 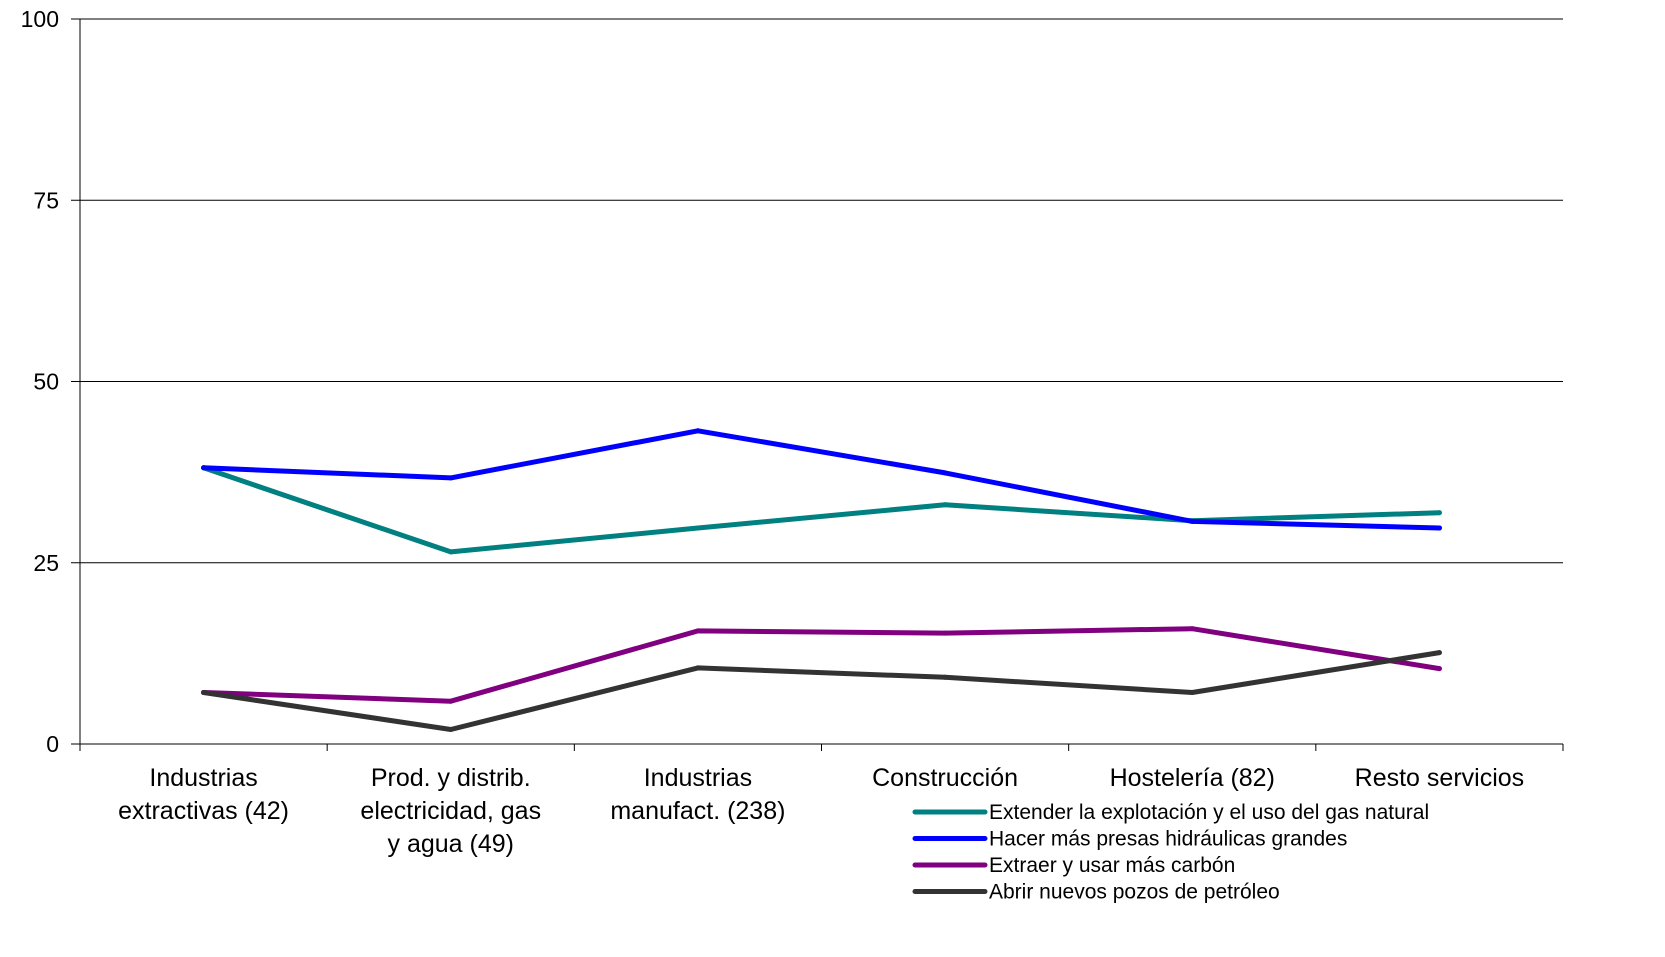 I want to click on y-tick-label: 50, so click(x=46, y=382).